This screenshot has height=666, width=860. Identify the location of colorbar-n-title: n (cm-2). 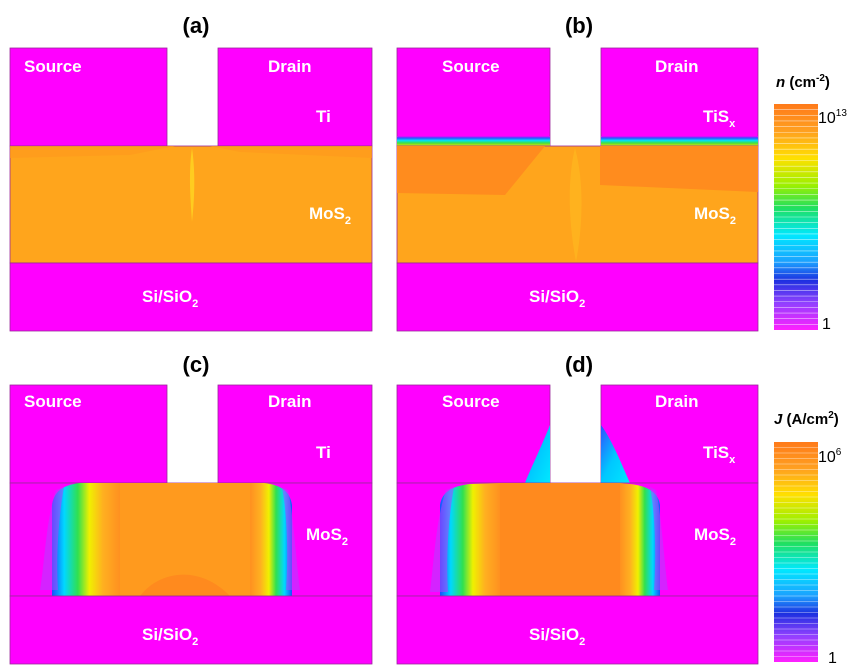
(803, 82).